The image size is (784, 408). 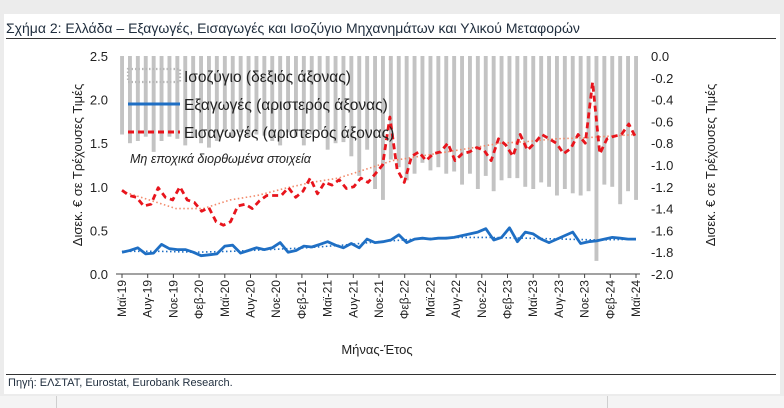 What do you see at coordinates (99, 143) in the screenshot?
I see `y-tick-left: 1.5` at bounding box center [99, 143].